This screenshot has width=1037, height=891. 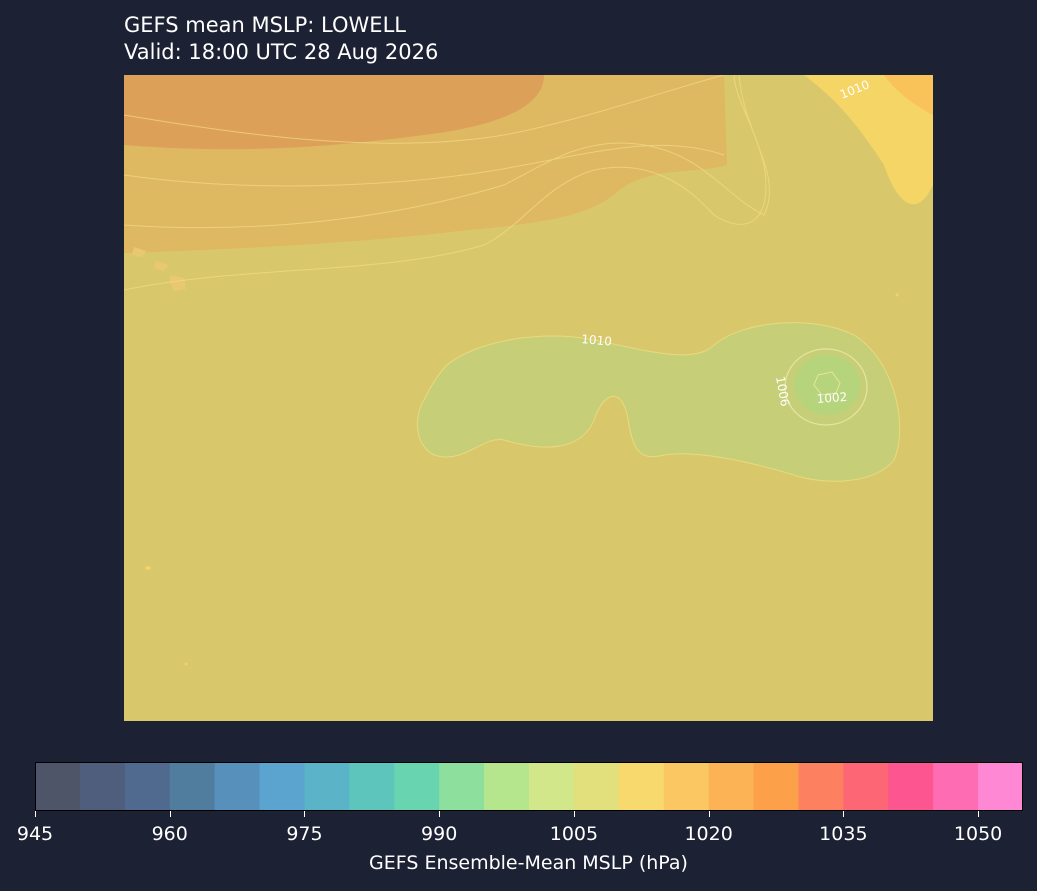 What do you see at coordinates (843, 834) in the screenshot?
I see `colorbar-tick-label: 1035` at bounding box center [843, 834].